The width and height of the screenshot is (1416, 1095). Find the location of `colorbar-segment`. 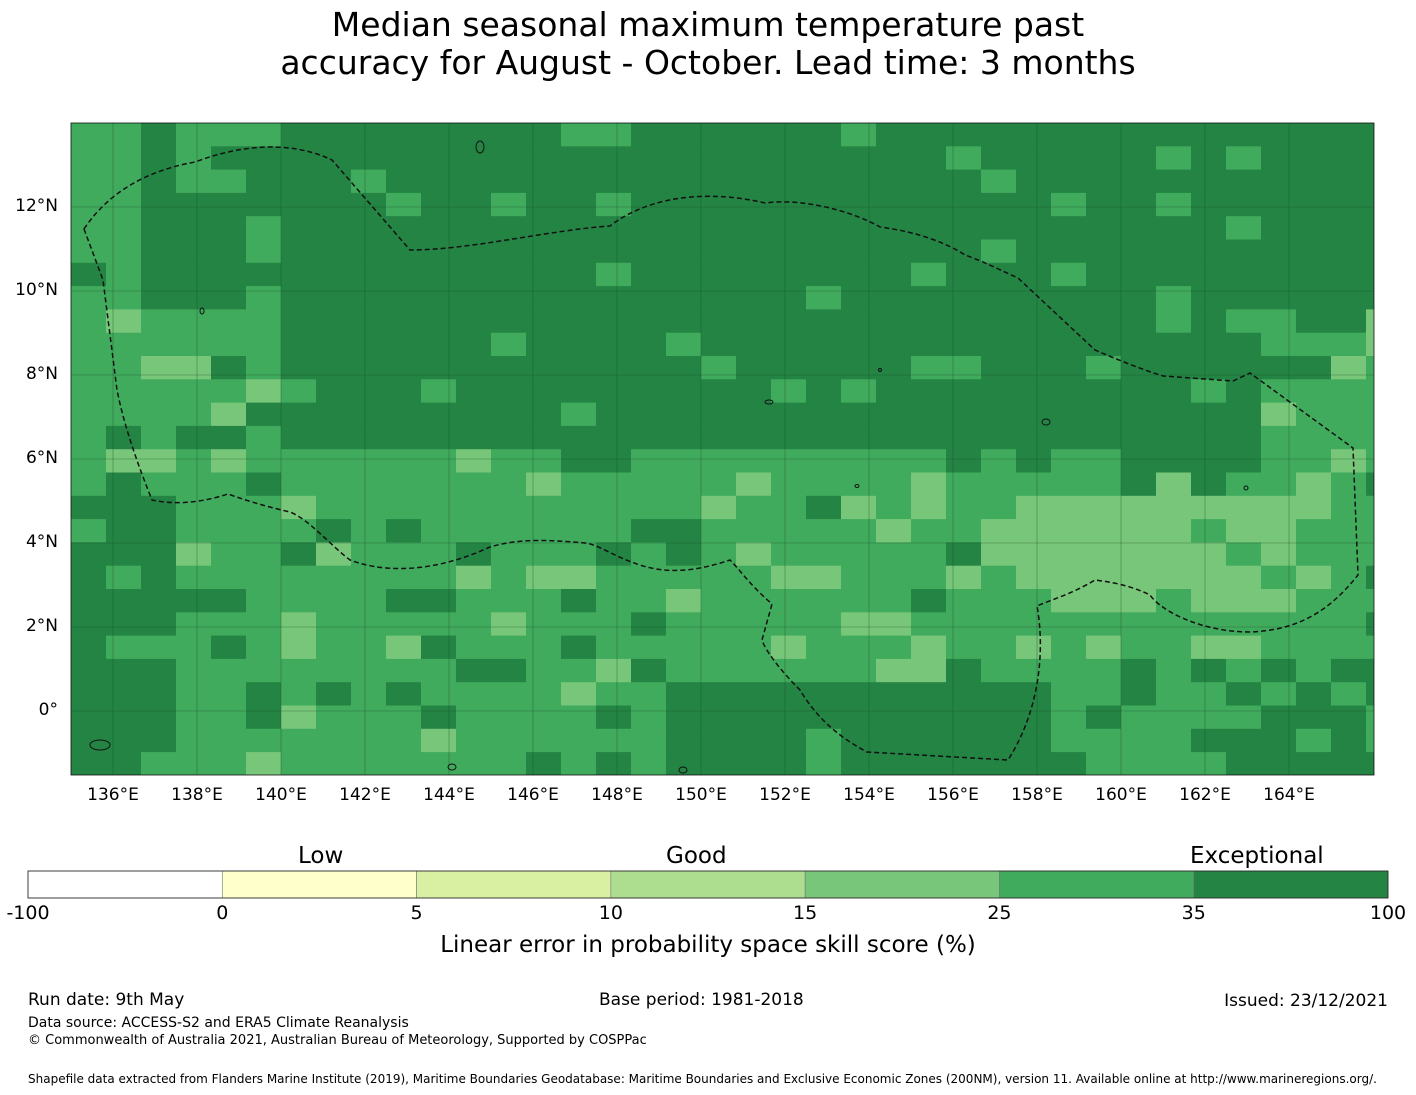

colorbar-segment is located at coordinates (902, 884).